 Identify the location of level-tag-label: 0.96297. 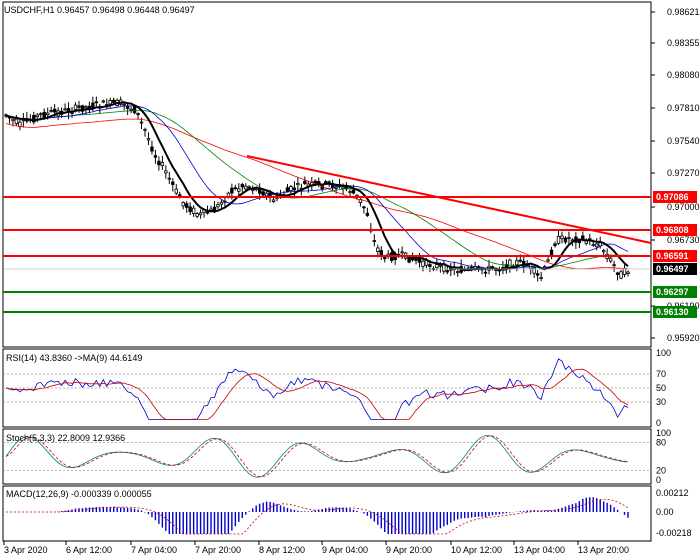
(672, 292).